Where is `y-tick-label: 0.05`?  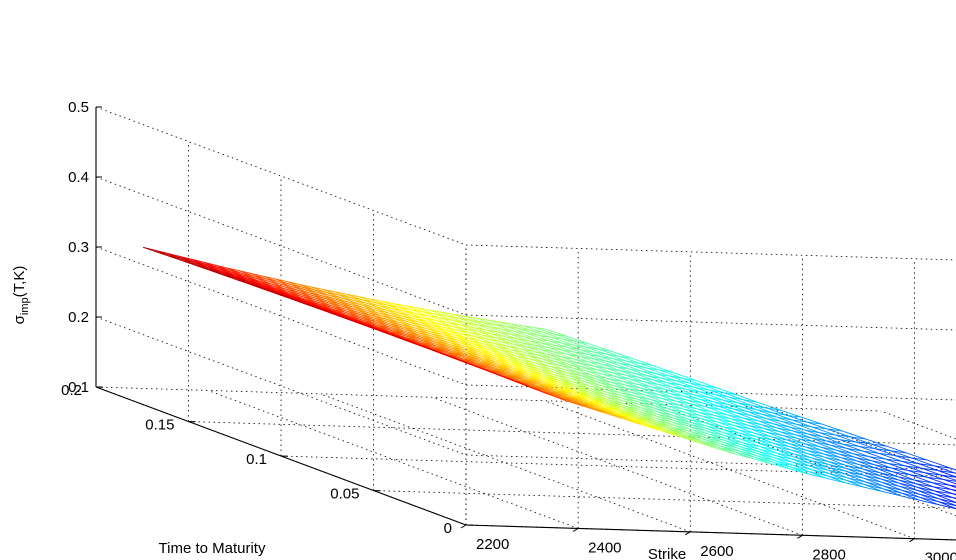
y-tick-label: 0.05 is located at coordinates (344, 494).